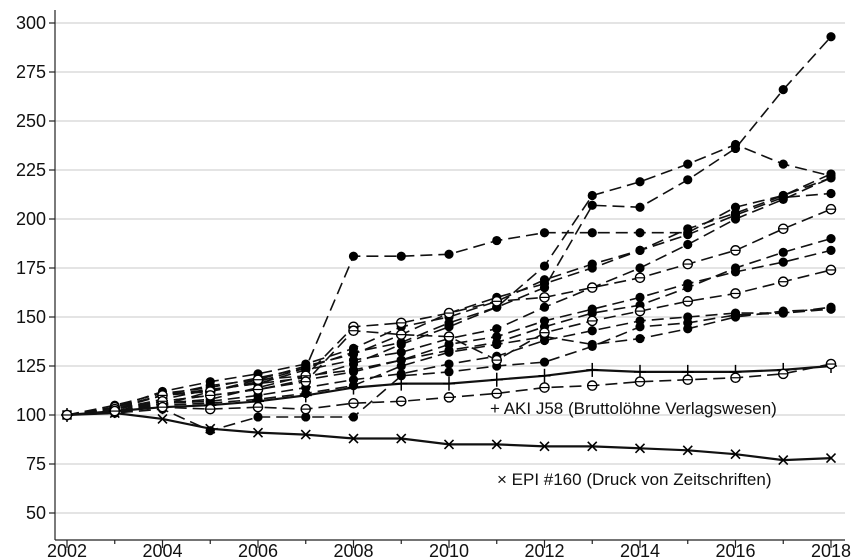  What do you see at coordinates (31, 268) in the screenshot?
I see `y-tick-label: 175` at bounding box center [31, 268].